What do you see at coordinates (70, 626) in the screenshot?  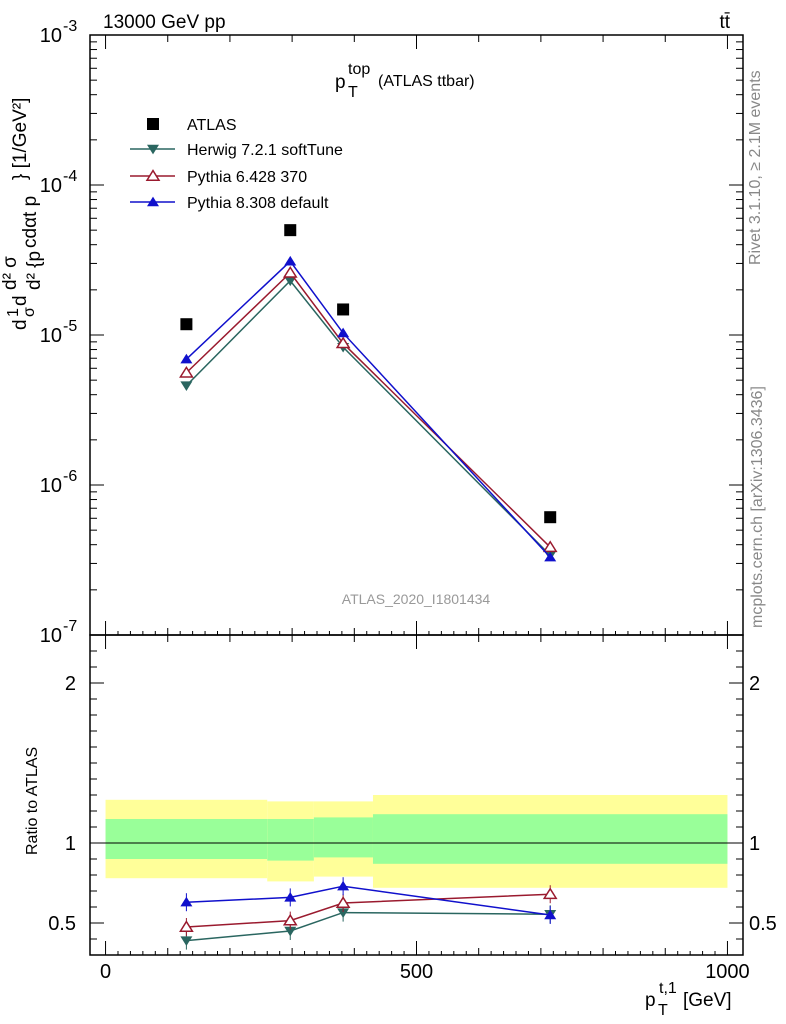 I see `ytick-exponent: -7` at bounding box center [70, 626].